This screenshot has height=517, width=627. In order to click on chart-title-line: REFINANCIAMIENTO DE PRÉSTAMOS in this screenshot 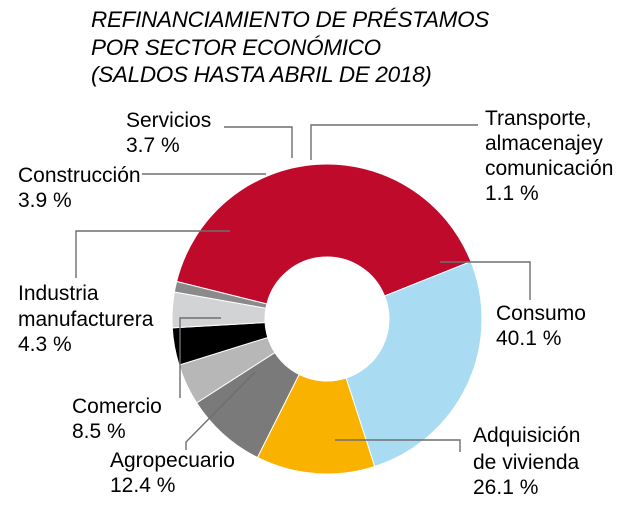, I will do `click(290, 19)`.